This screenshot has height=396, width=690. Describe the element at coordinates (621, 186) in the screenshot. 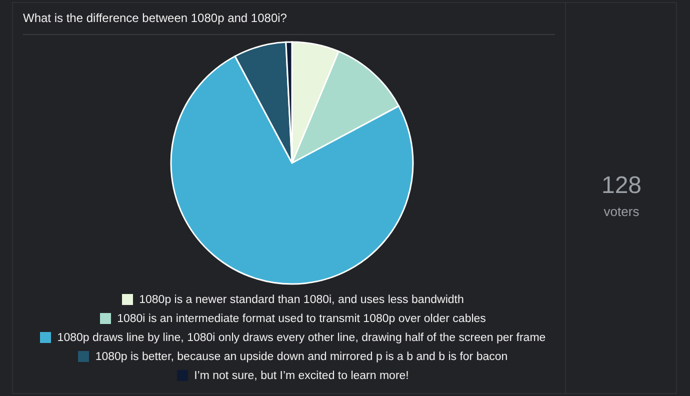

I see `text: 128` at that location.